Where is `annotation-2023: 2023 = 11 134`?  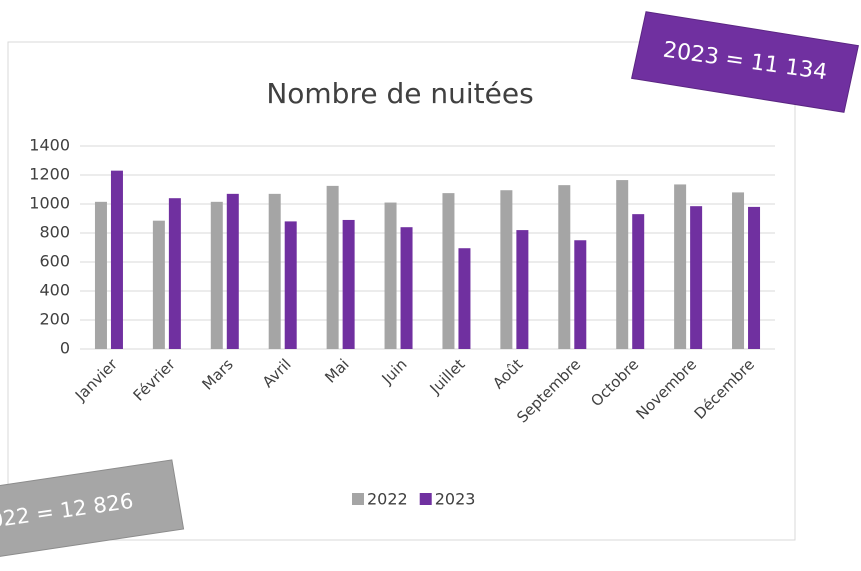 annotation-2023: 2023 = 11 134 is located at coordinates (745, 62).